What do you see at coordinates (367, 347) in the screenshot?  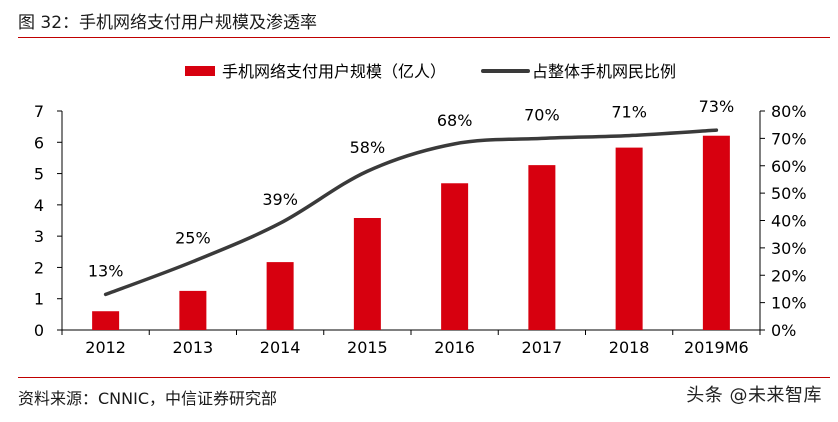 I see `x-tick-label: 2015` at bounding box center [367, 347].